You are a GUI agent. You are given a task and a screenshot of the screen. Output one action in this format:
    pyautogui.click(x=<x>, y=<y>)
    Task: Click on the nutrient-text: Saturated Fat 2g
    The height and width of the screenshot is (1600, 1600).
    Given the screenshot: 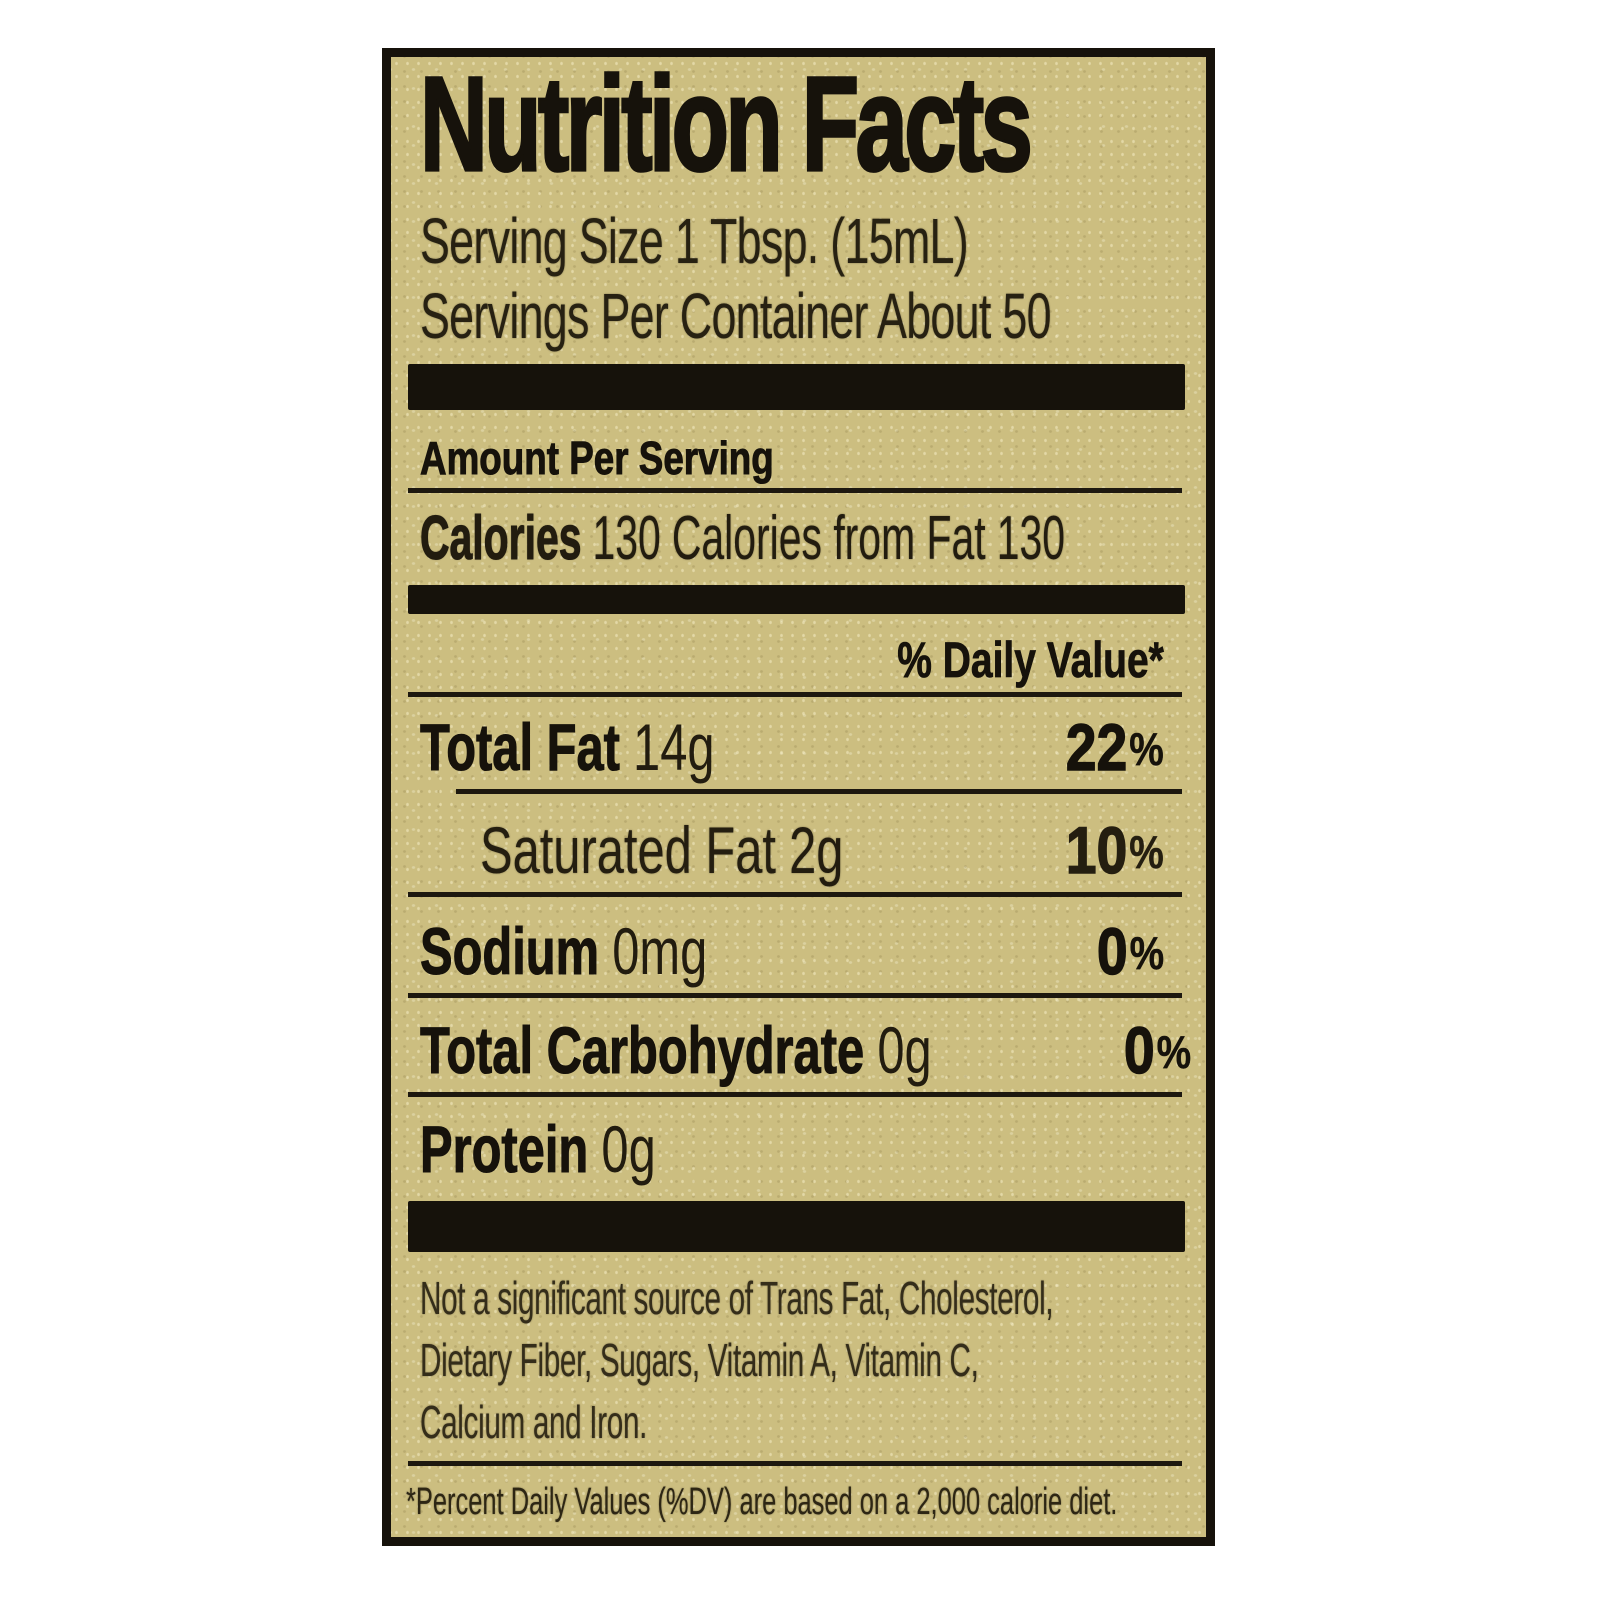 What is the action you would take?
    pyautogui.click(x=661, y=850)
    